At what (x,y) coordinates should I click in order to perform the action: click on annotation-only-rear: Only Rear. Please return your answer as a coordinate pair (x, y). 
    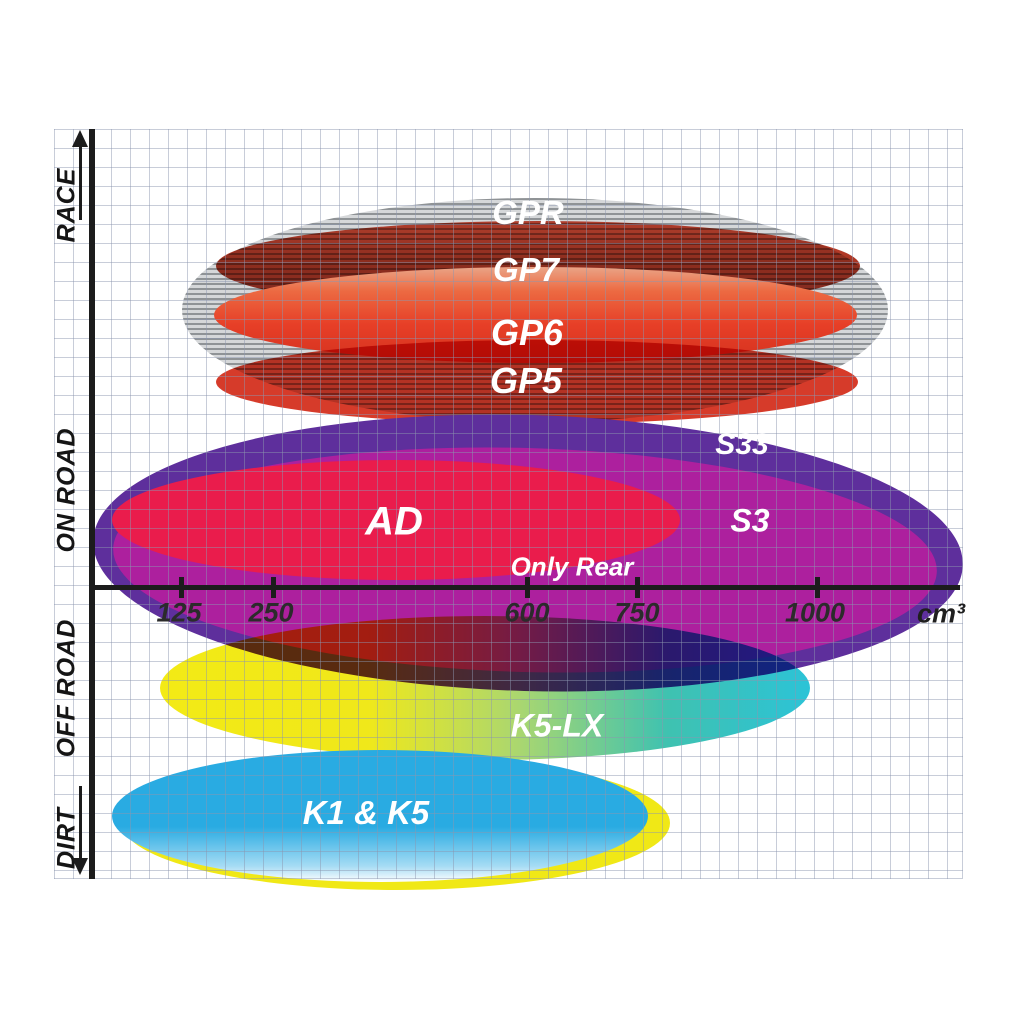
    Looking at the image, I should click on (572, 566).